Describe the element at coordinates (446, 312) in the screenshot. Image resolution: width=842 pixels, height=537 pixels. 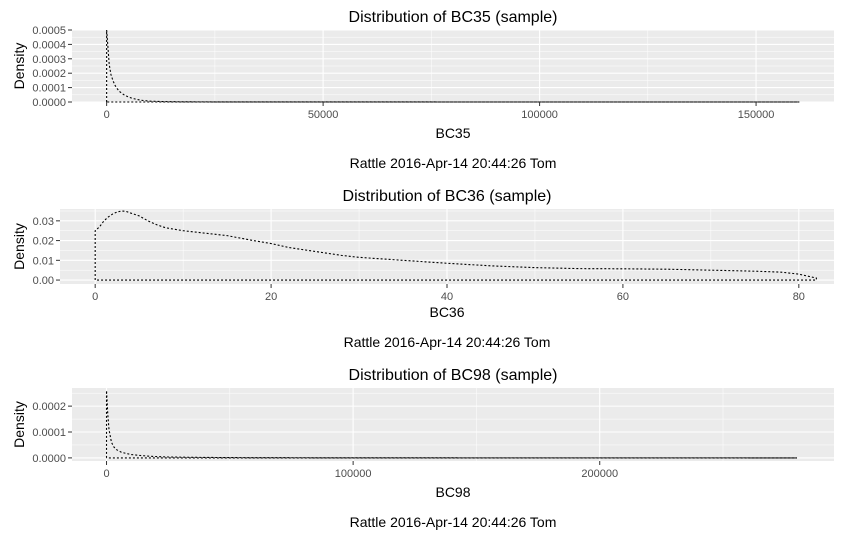
I see `x-axis-label: BC36` at that location.